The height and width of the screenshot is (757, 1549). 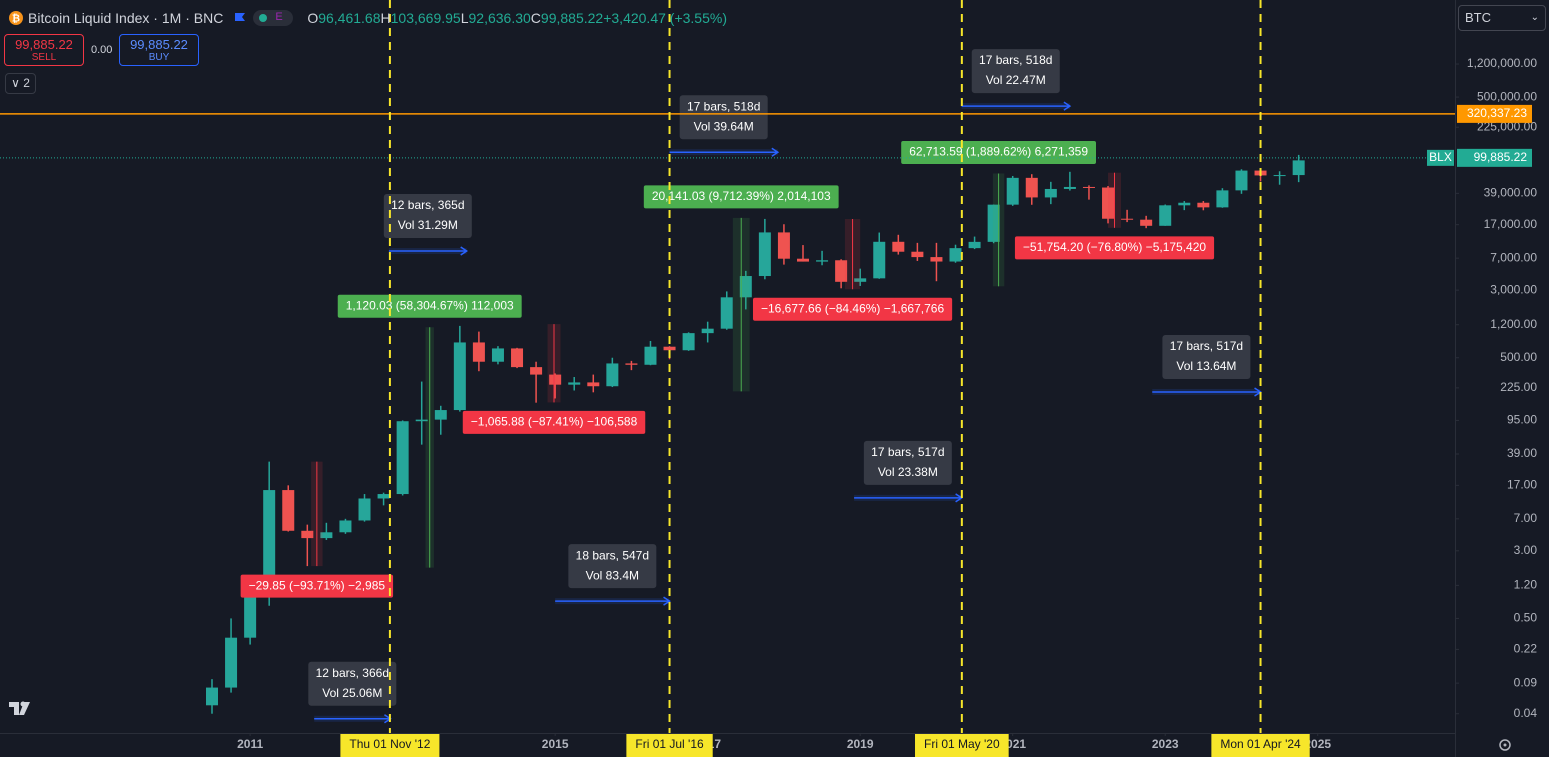 What do you see at coordinates (1511, 224) in the screenshot?
I see `y-tick-label: 17,000.00` at bounding box center [1511, 224].